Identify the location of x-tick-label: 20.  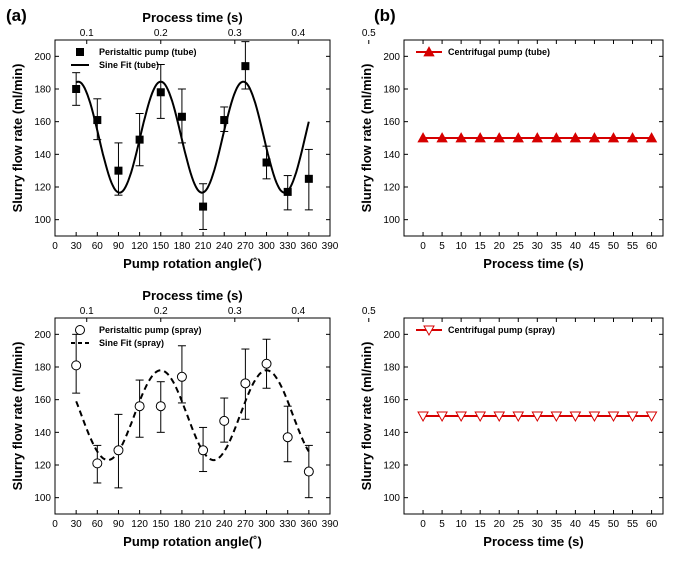
(500, 246).